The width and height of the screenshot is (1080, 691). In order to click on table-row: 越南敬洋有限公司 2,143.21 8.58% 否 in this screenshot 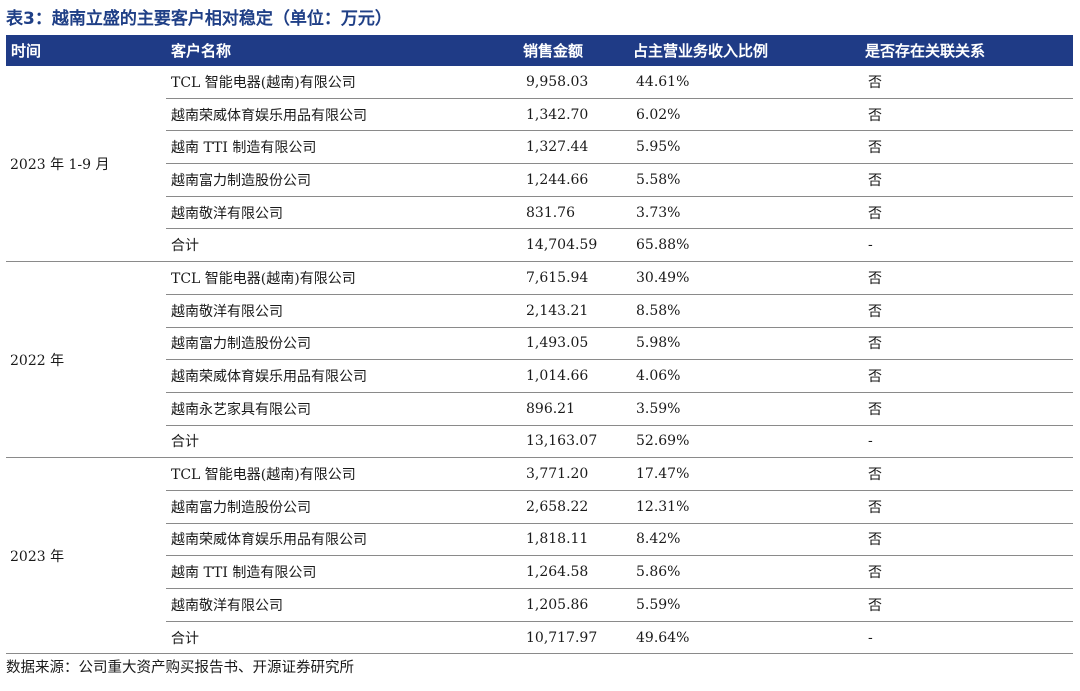, I will do `click(539, 311)`.